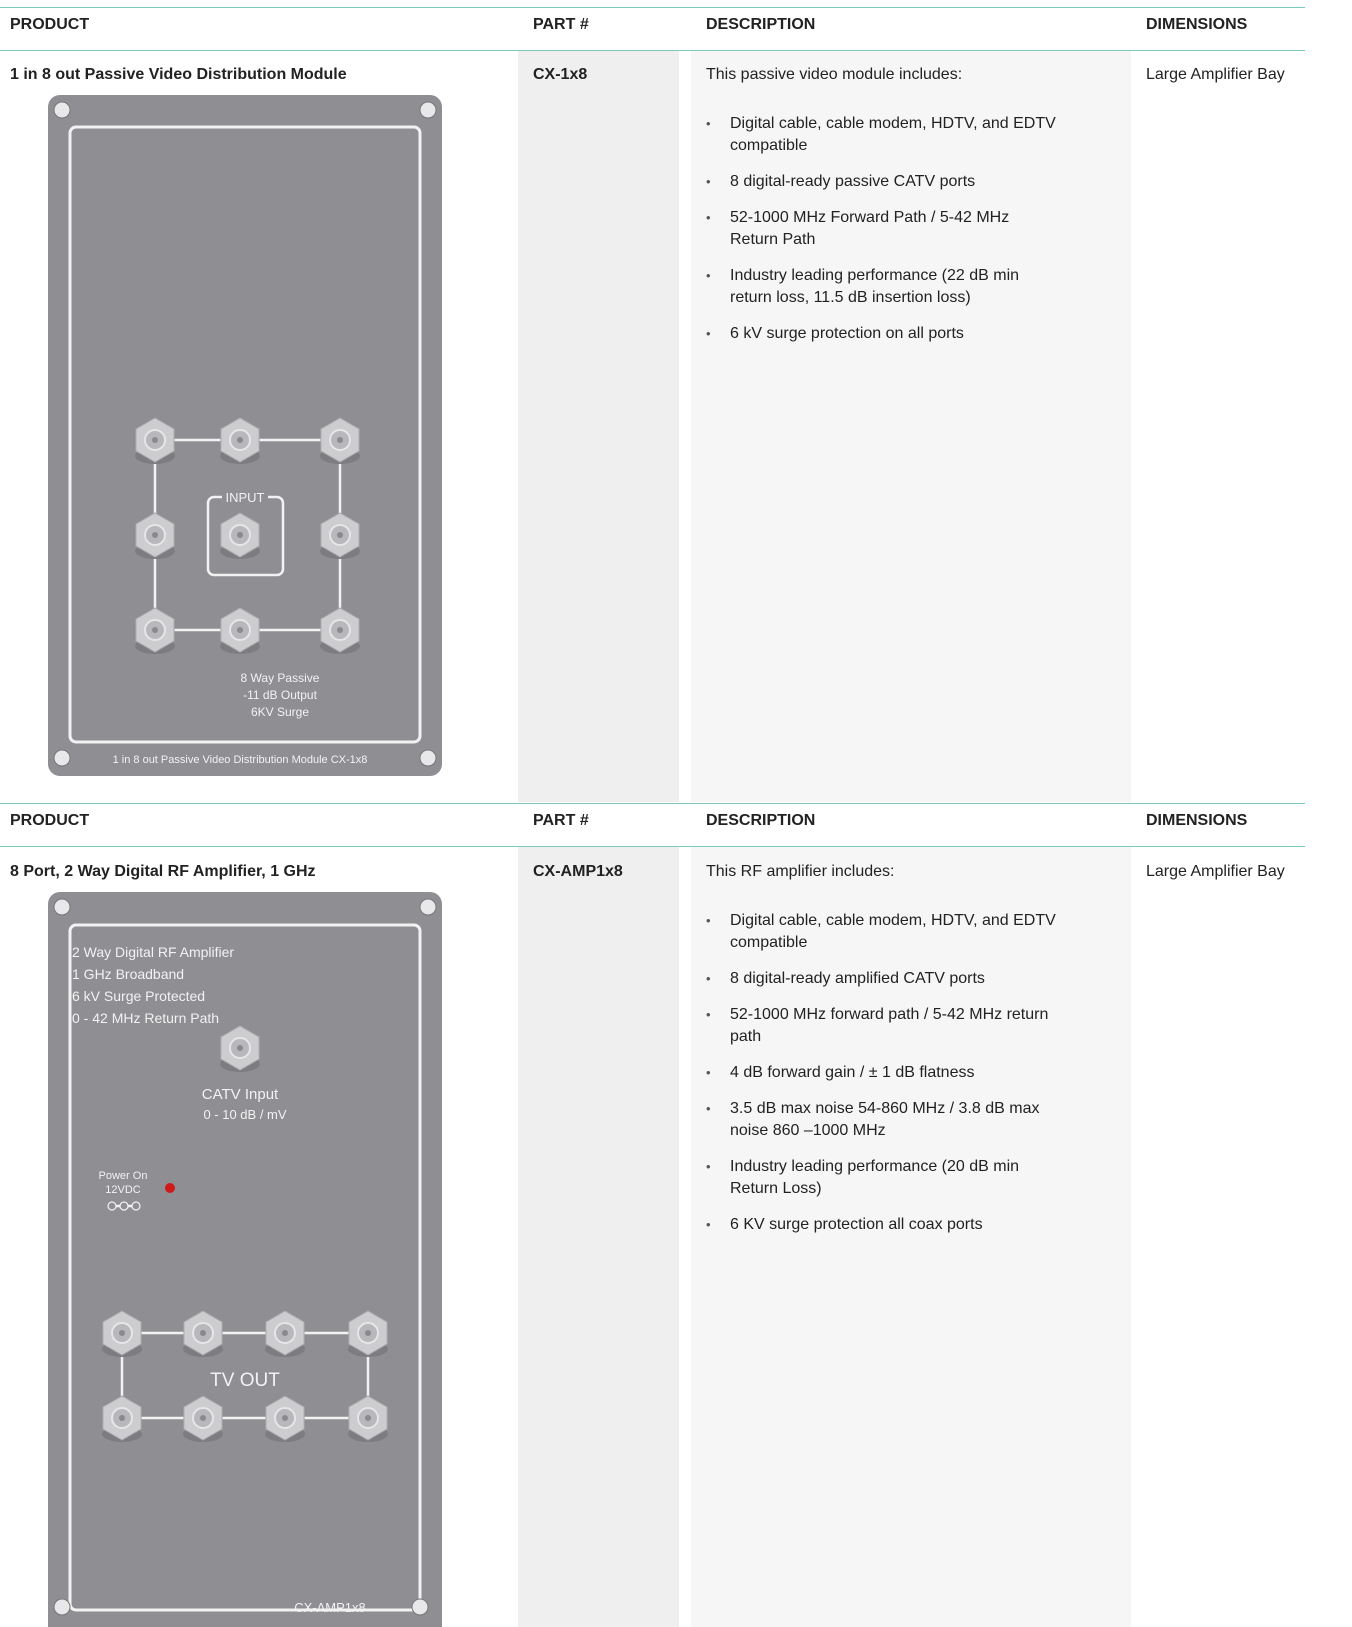 This screenshot has height=1627, width=1352. What do you see at coordinates (145, 1018) in the screenshot?
I see `panel-label: 0 - 42 MHz Return Path` at bounding box center [145, 1018].